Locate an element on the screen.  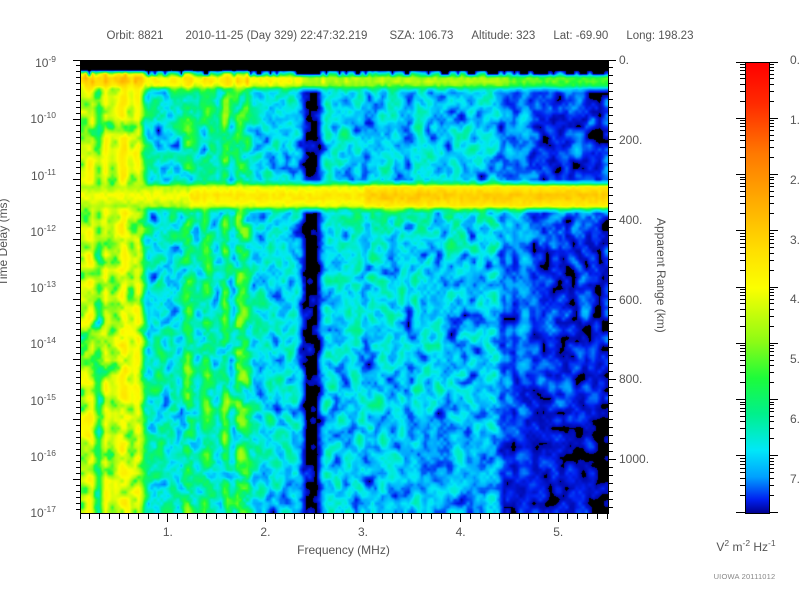
colorbar is located at coordinates (757, 288).